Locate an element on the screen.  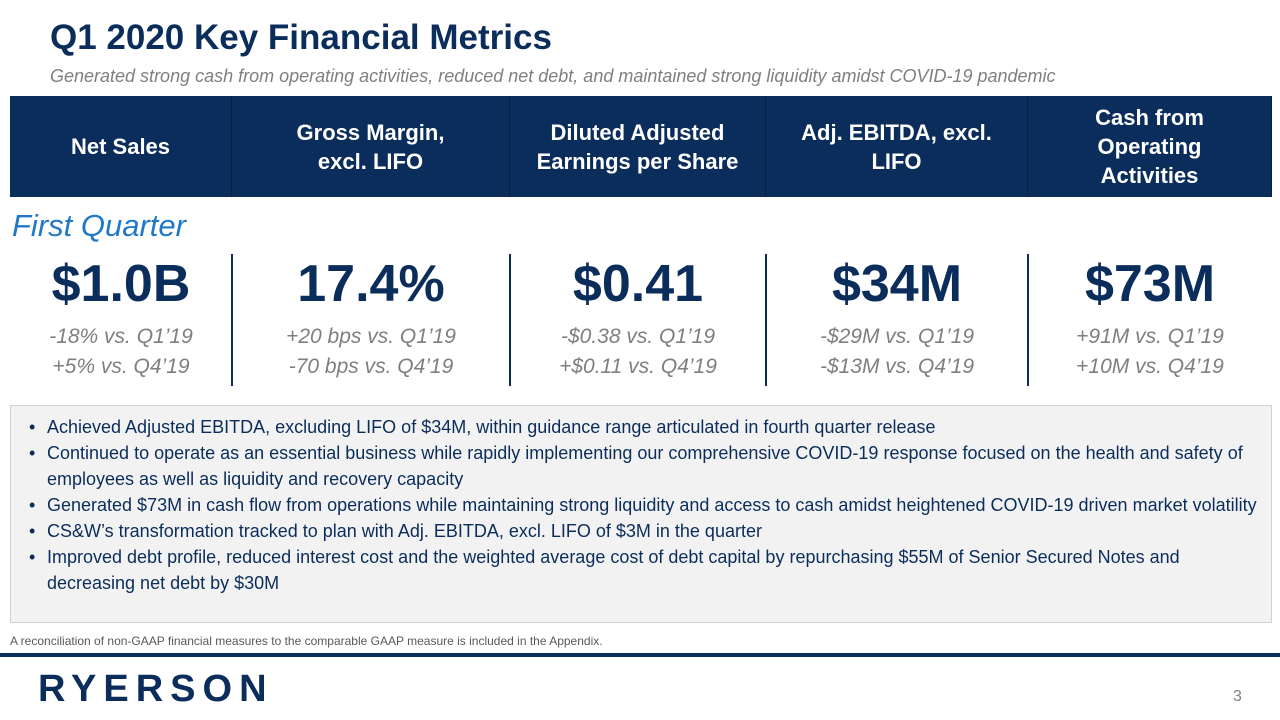
header-line: Diluted Adjusted is located at coordinates (637, 132).